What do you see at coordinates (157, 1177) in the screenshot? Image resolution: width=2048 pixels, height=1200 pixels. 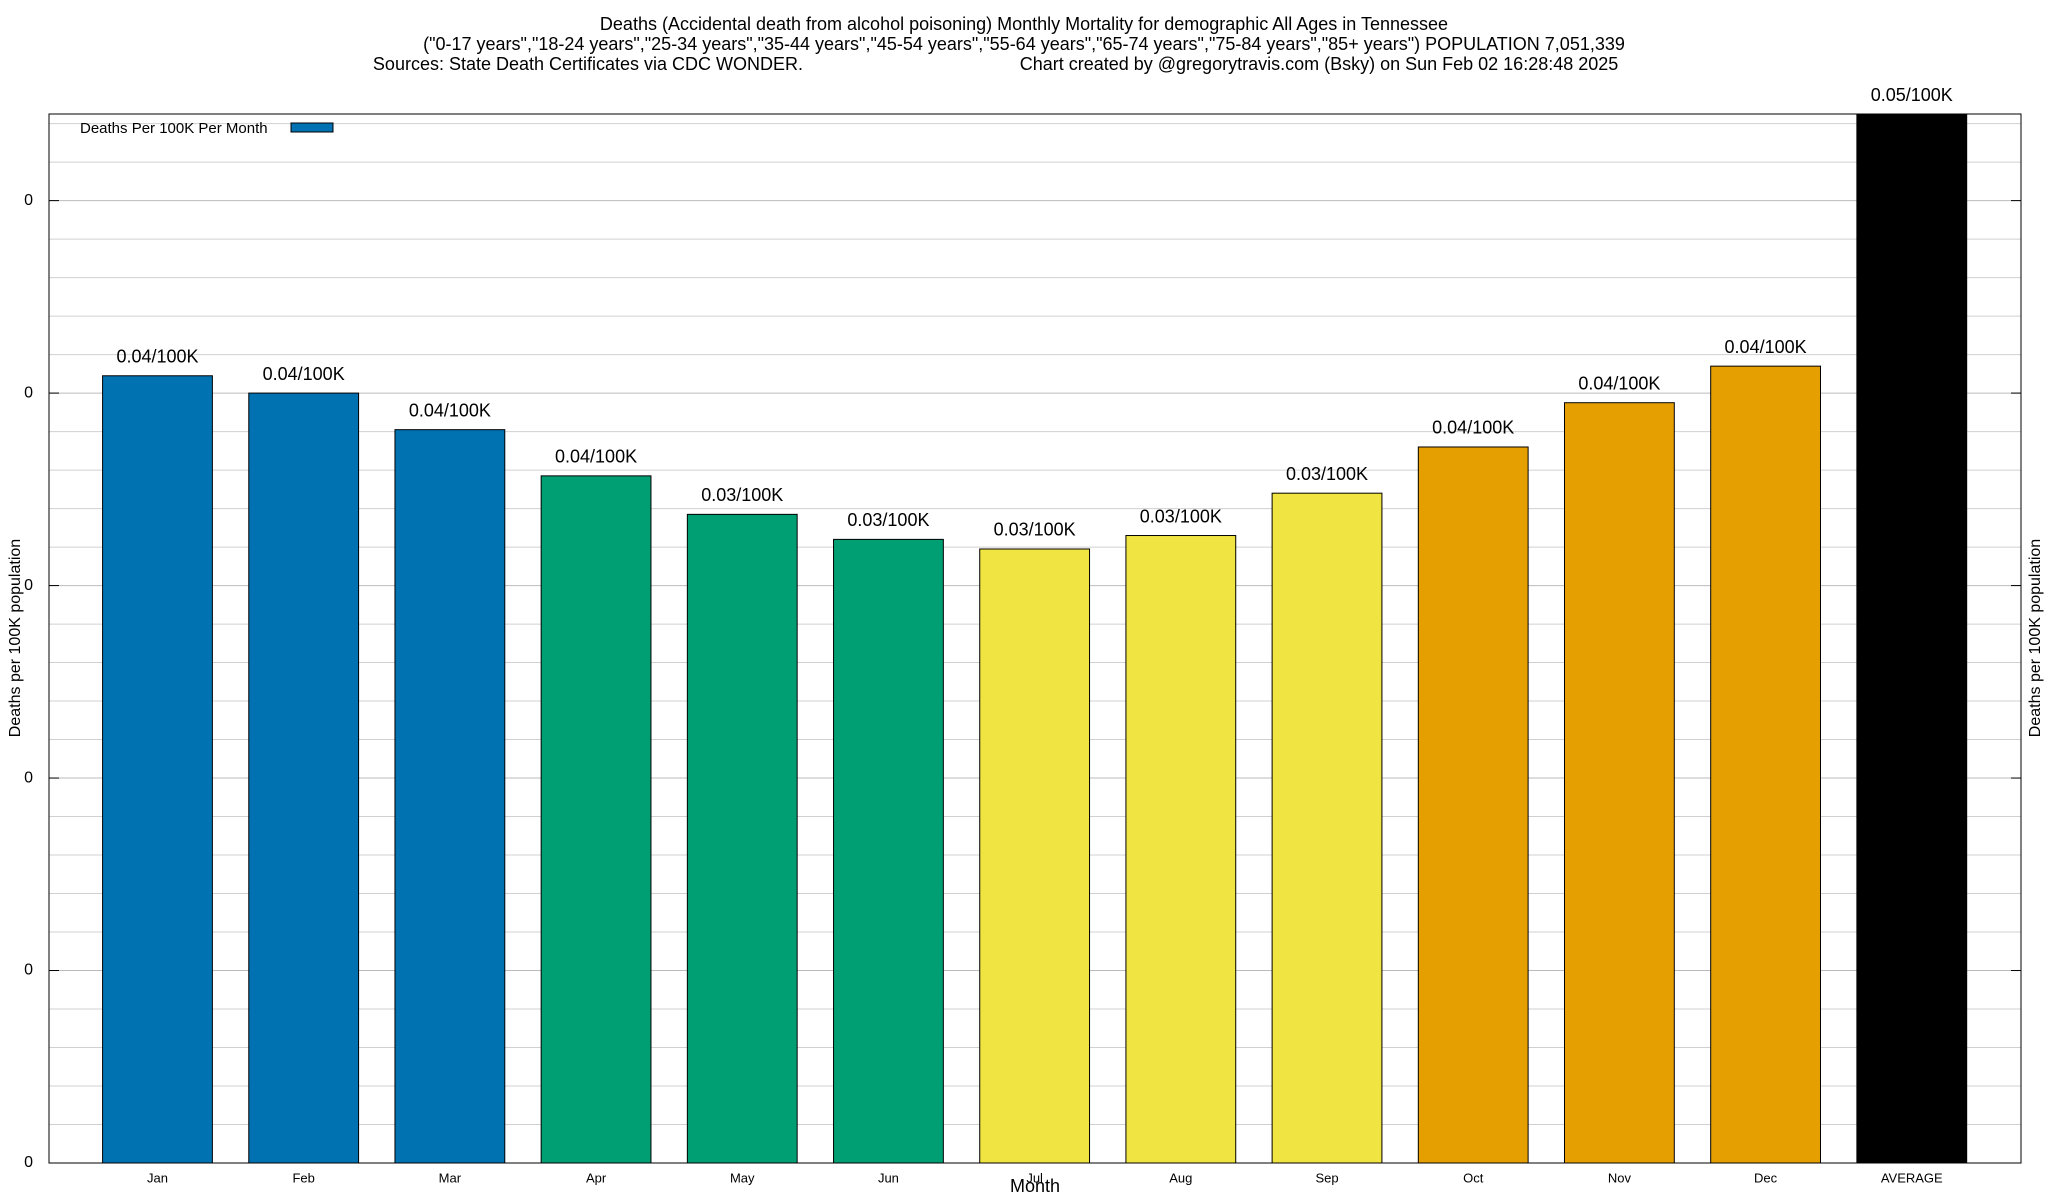 I see `x-tick-label: Jan` at bounding box center [157, 1177].